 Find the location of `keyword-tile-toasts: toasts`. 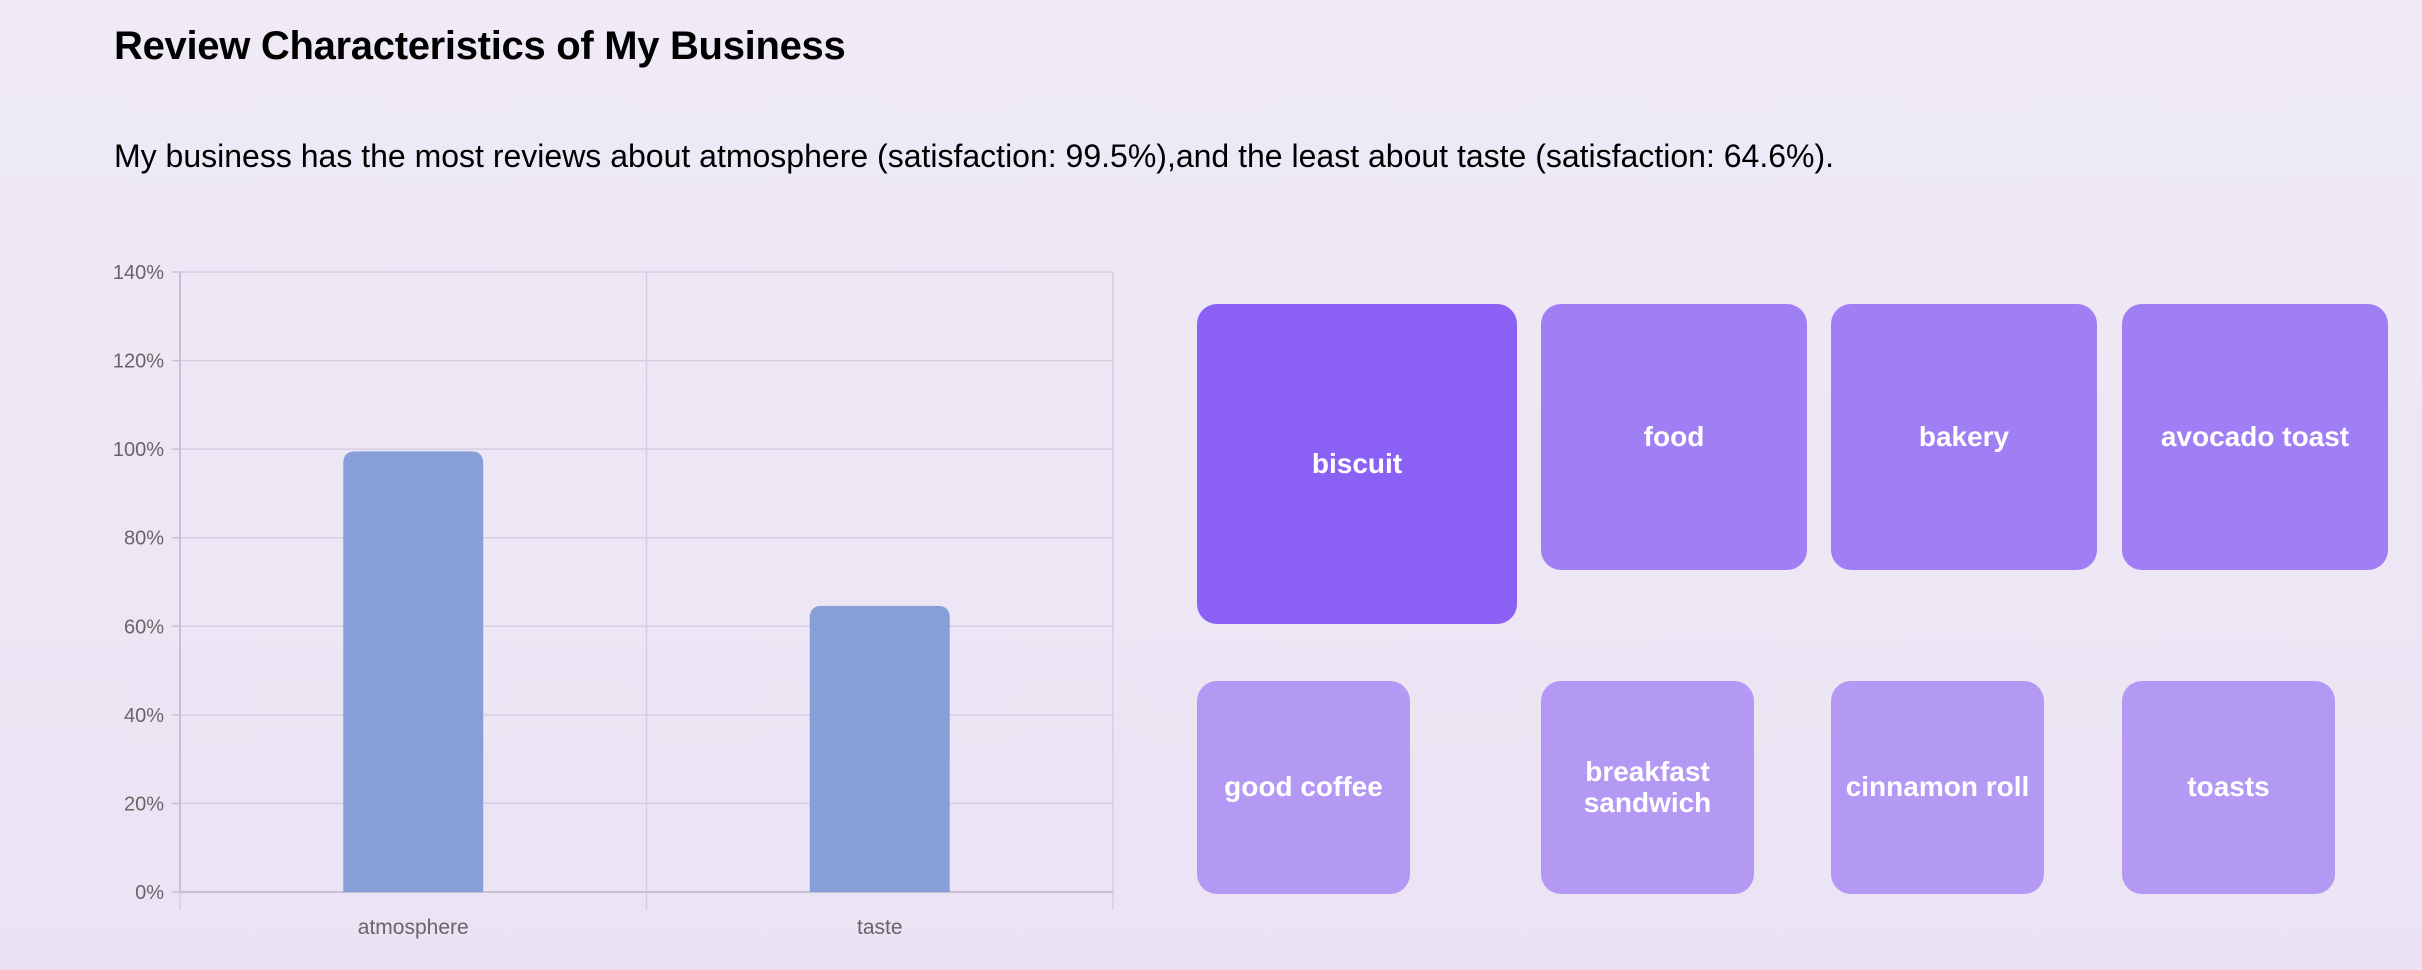

keyword-tile-toasts: toasts is located at coordinates (2228, 787).